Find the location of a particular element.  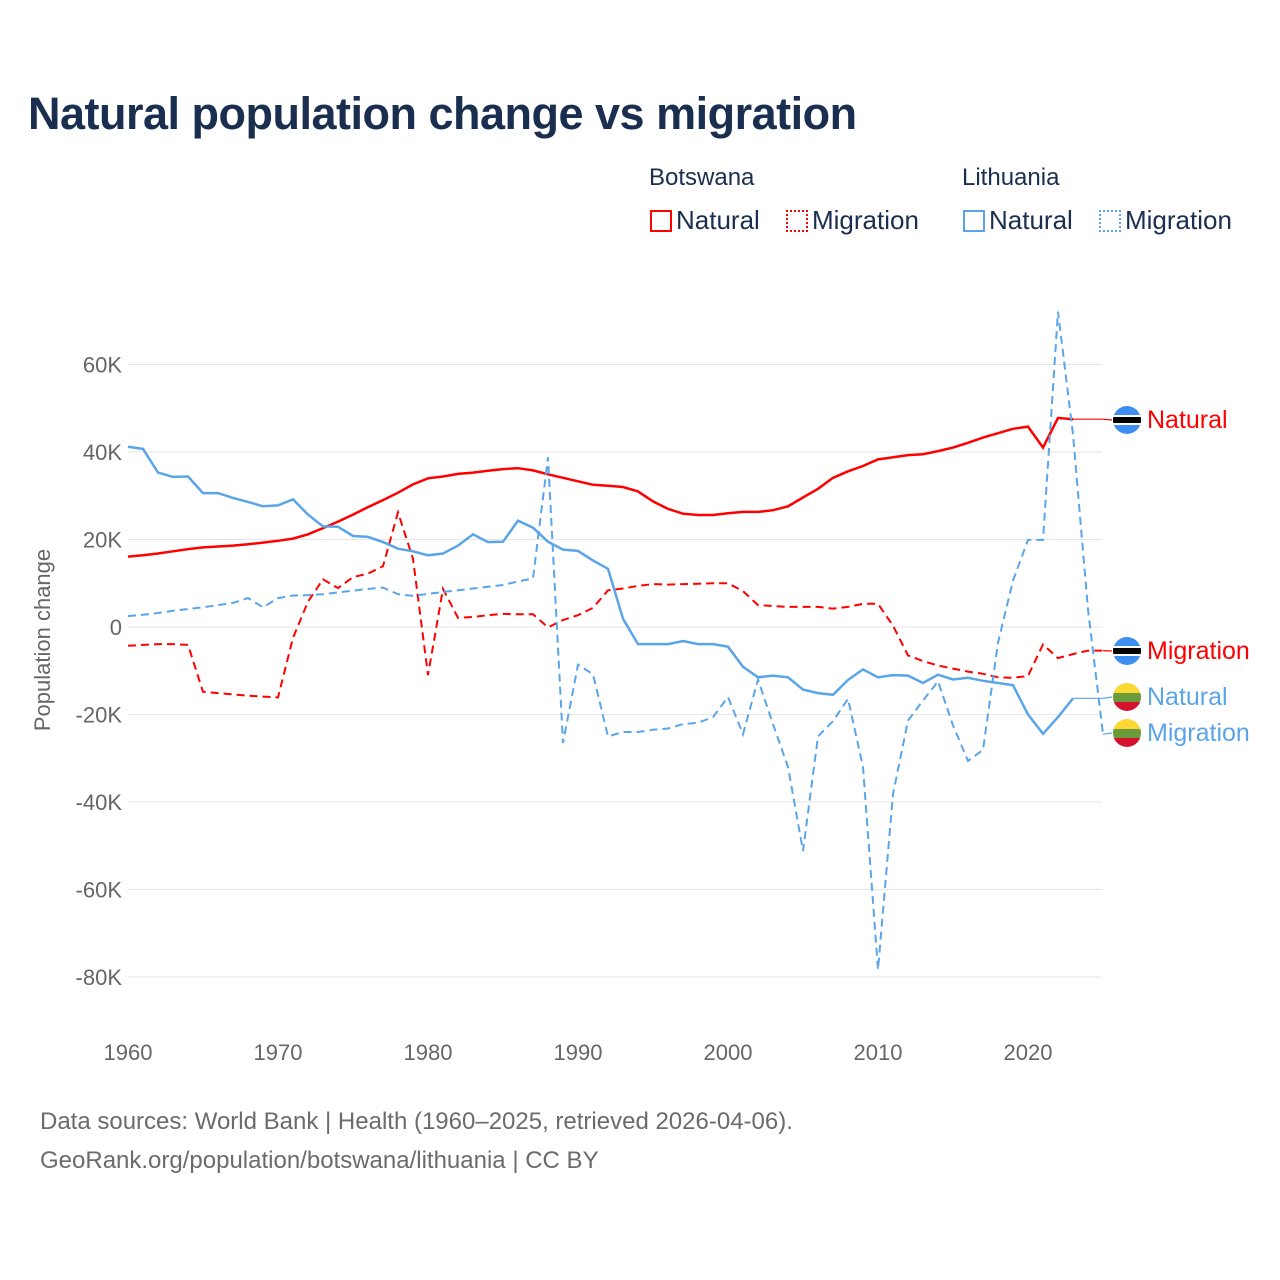

legend-botswana-natural: Natural is located at coordinates (705, 220).